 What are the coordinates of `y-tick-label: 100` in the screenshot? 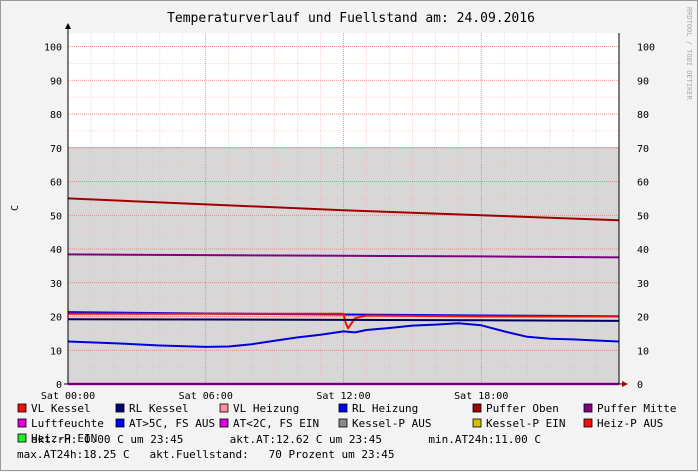 It's located at (53, 48).